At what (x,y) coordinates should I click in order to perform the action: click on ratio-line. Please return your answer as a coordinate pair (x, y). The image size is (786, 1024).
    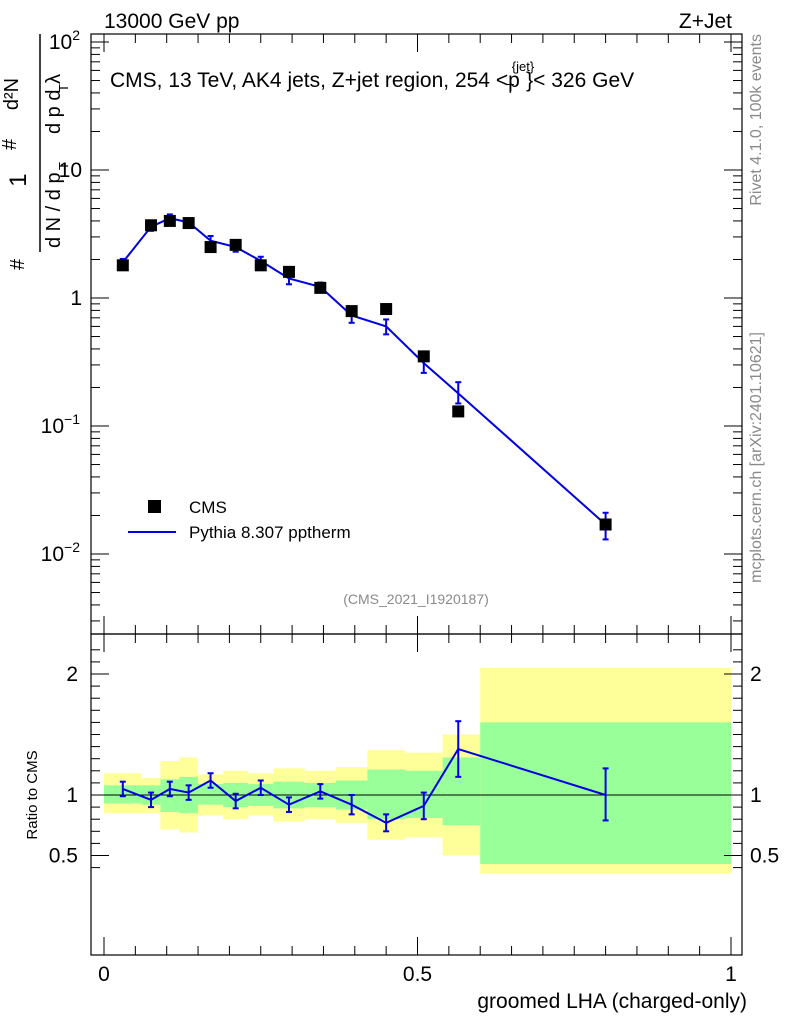
    Looking at the image, I should click on (364, 785).